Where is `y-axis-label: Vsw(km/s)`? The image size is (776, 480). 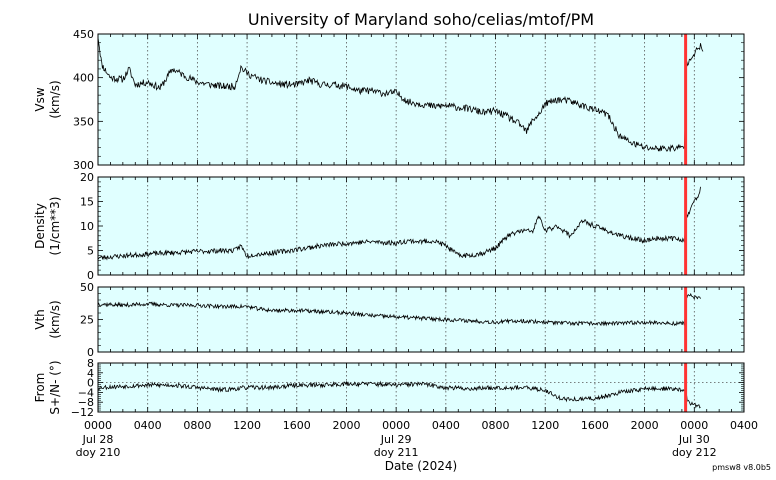
y-axis-label: Vsw(km/s) is located at coordinates (47, 99).